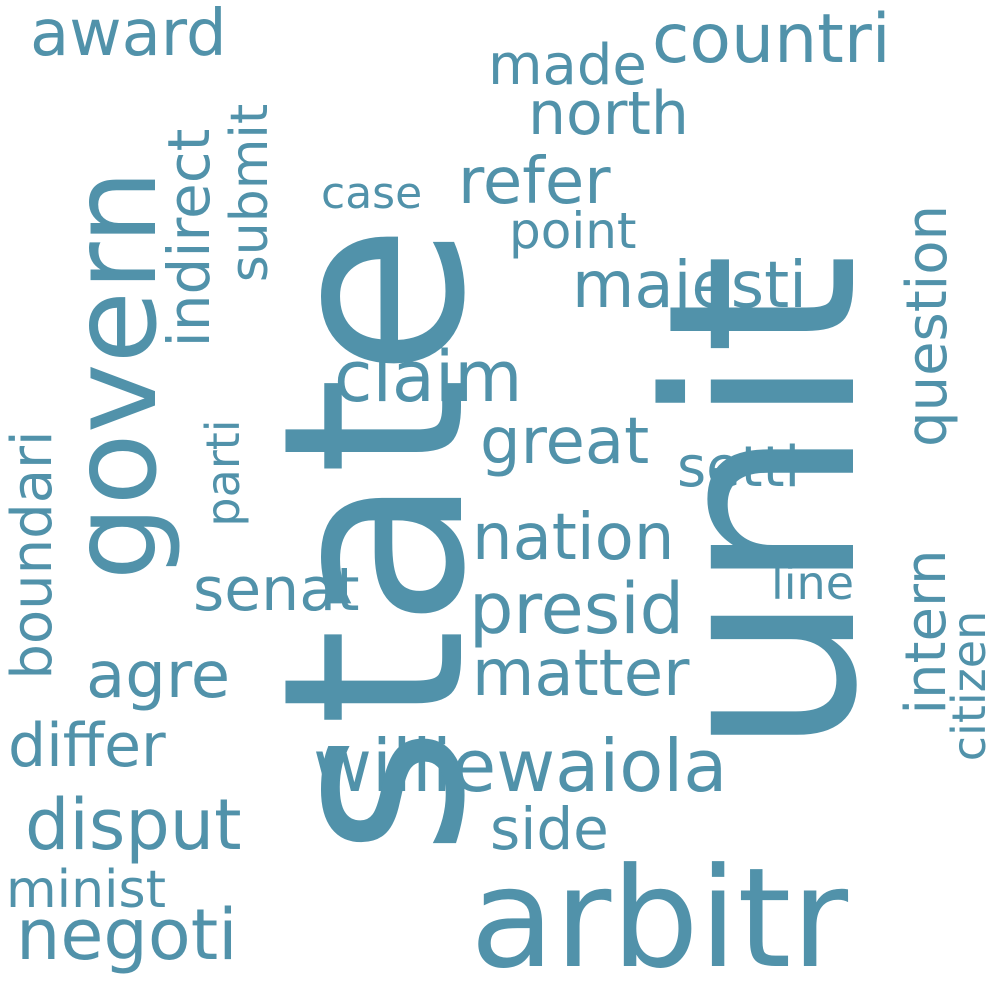 The width and height of the screenshot is (1000, 1000). Describe the element at coordinates (549, 829) in the screenshot. I see `word-side: side` at that location.